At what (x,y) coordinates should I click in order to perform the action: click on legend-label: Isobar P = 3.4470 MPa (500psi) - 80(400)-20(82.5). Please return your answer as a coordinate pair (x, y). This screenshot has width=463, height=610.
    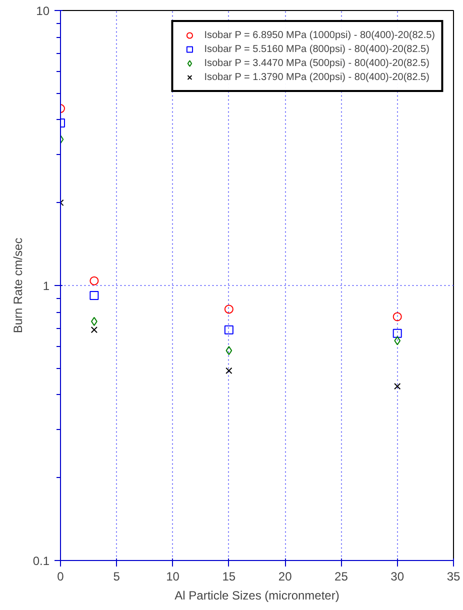
    Looking at the image, I should click on (317, 63).